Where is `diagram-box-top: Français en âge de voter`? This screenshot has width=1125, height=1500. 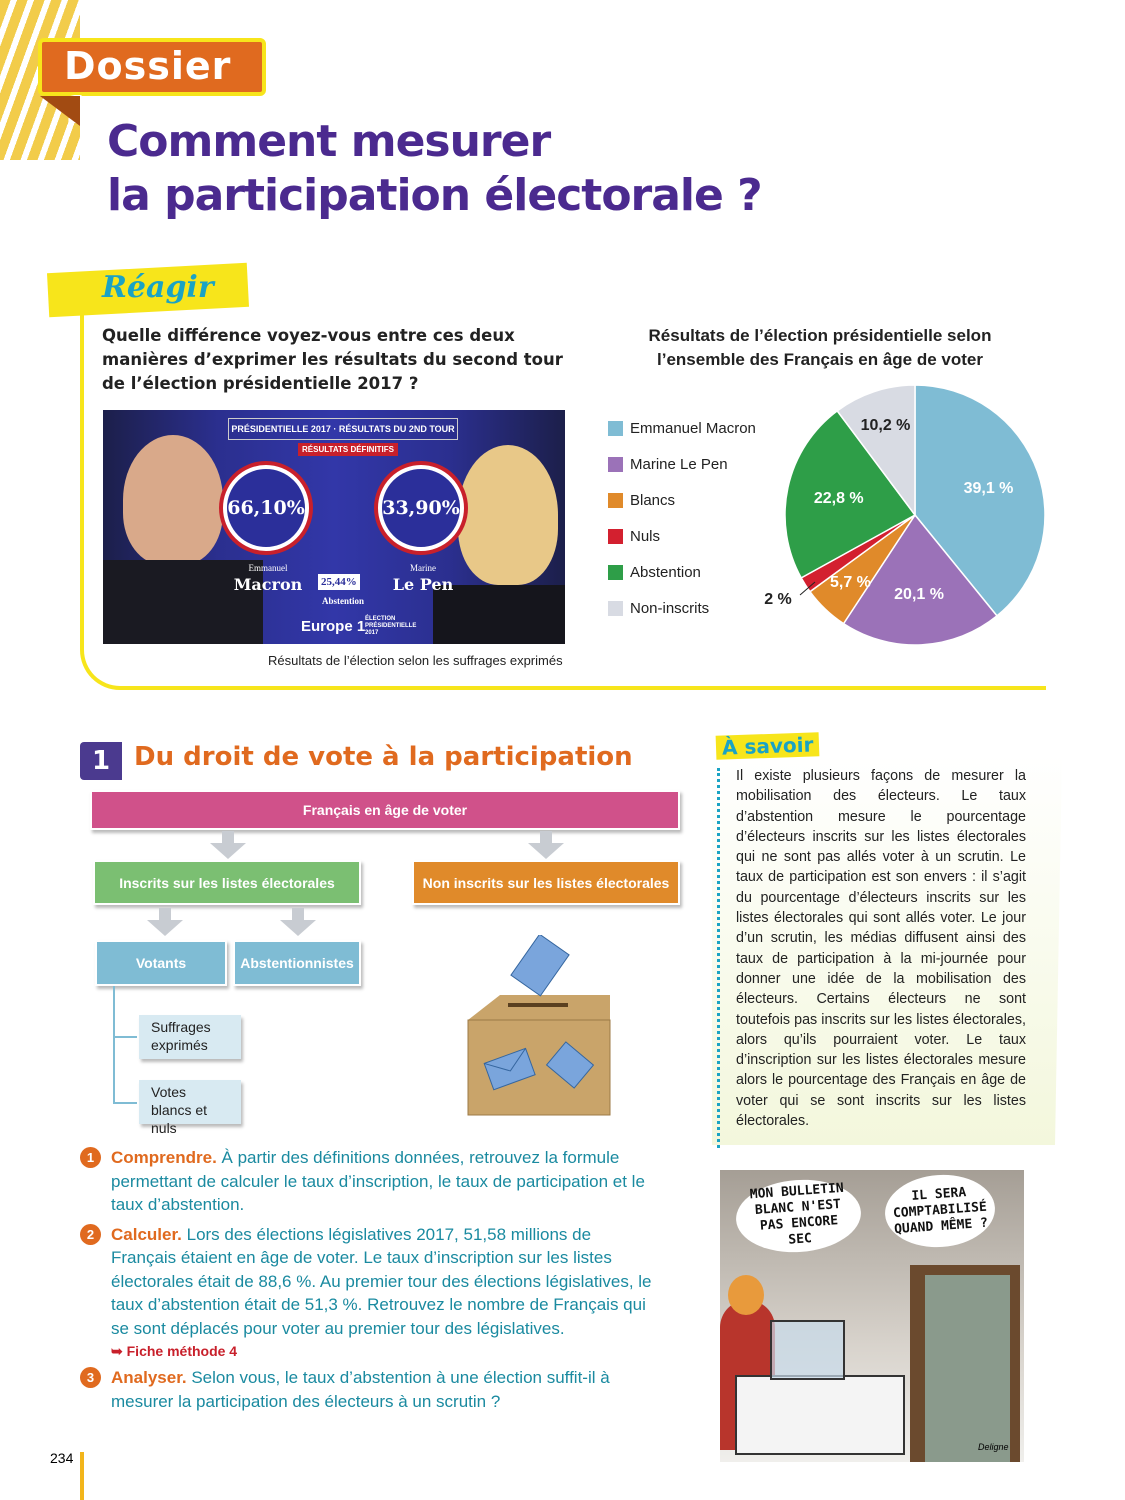
diagram-box-top: Français en âge de voter is located at coordinates (385, 810).